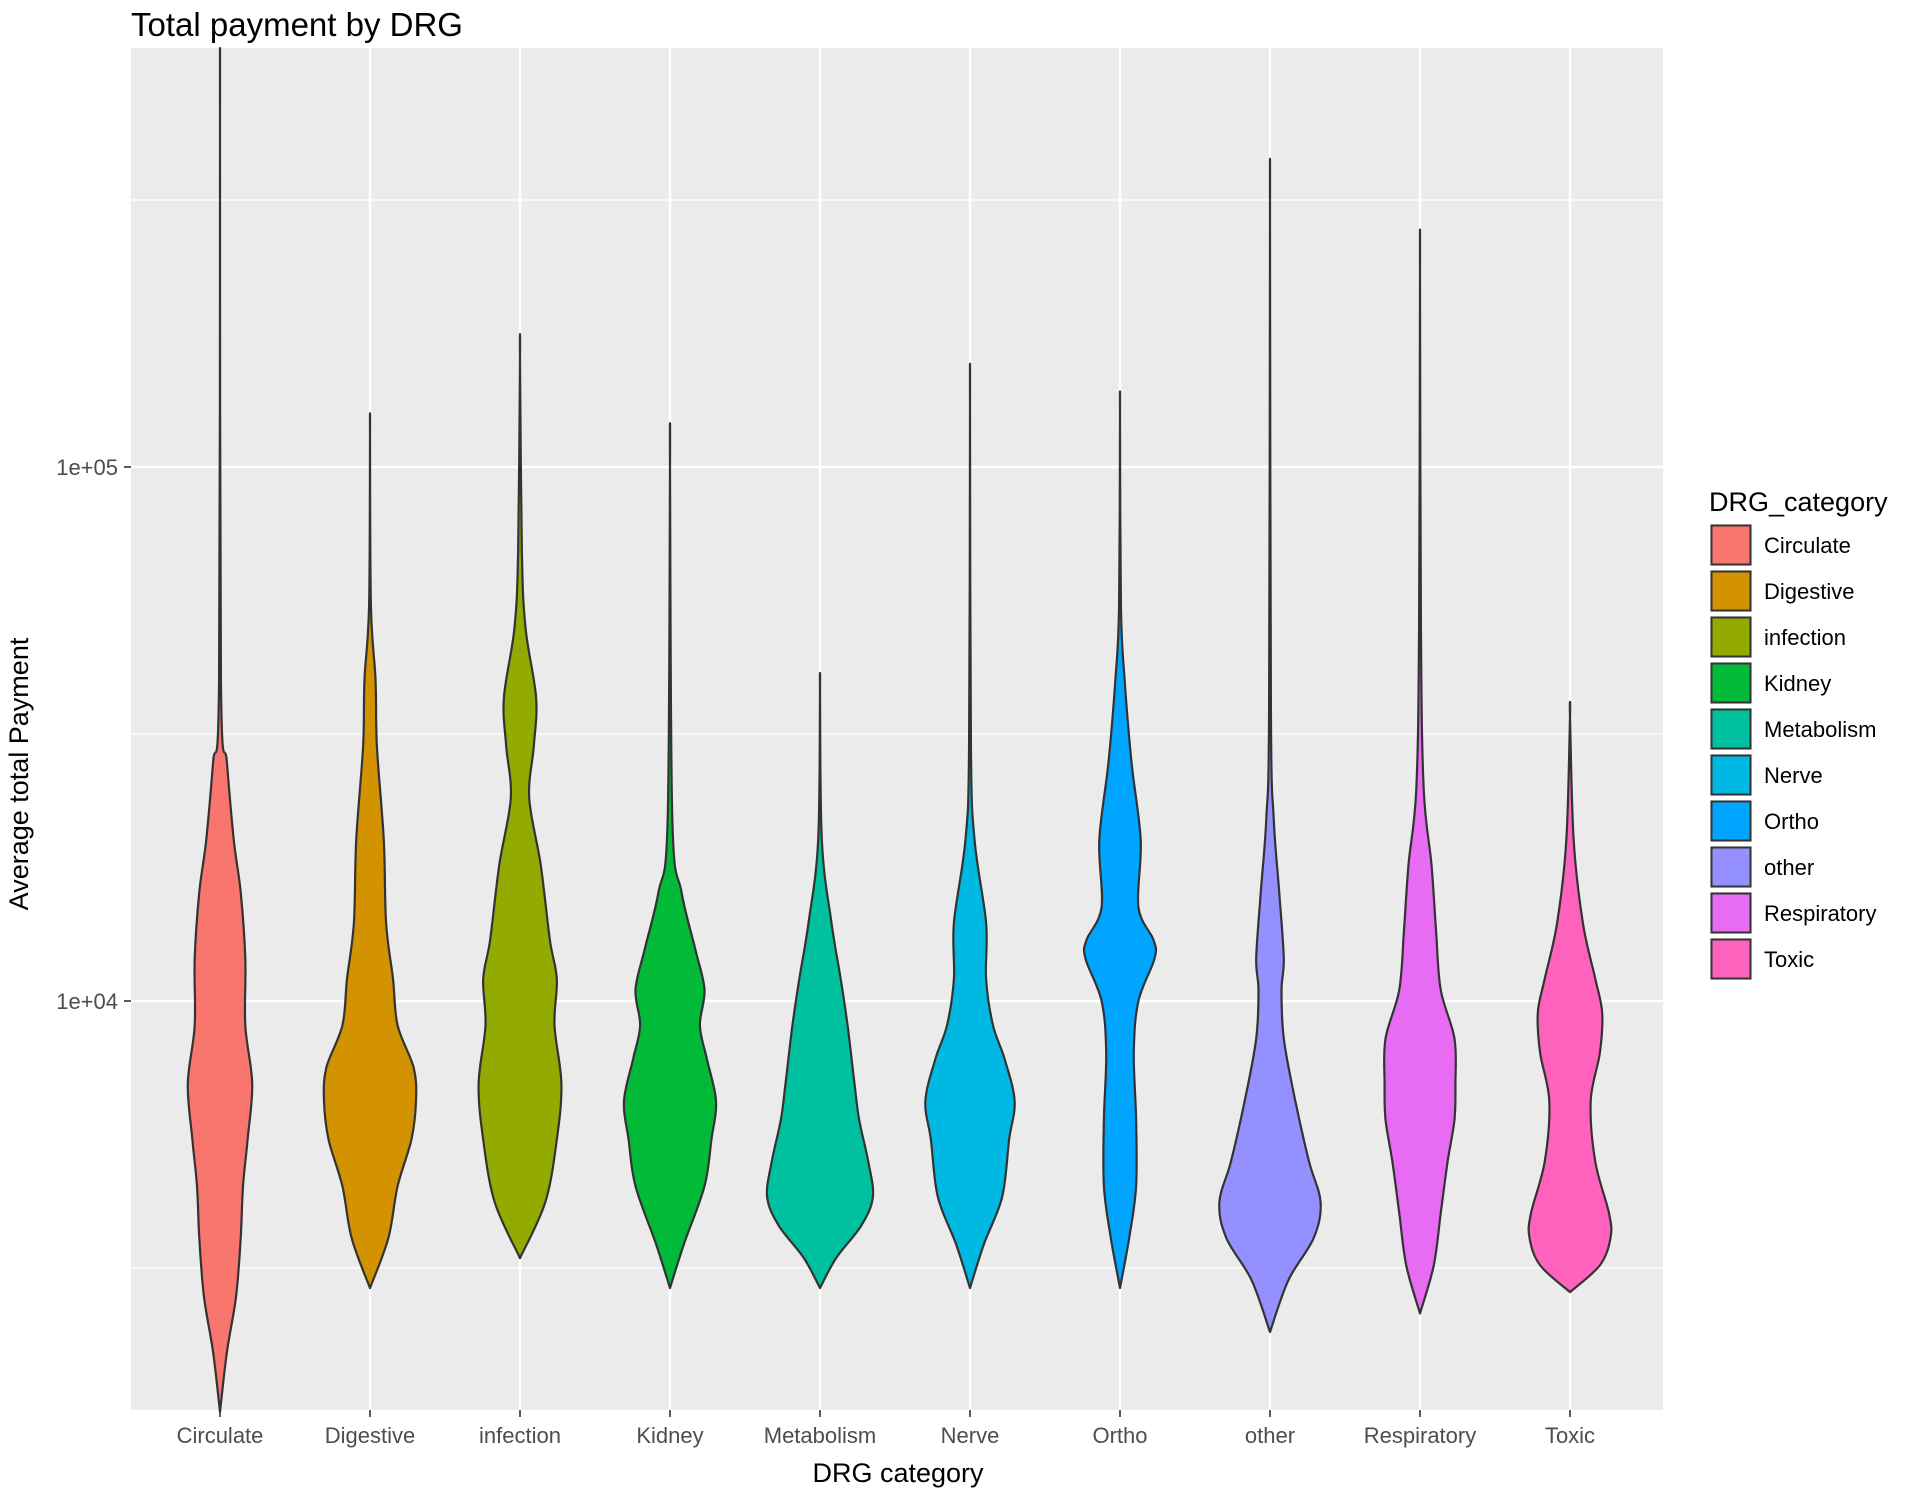 The width and height of the screenshot is (1918, 1494). I want to click on legend-label: infection, so click(1805, 637).